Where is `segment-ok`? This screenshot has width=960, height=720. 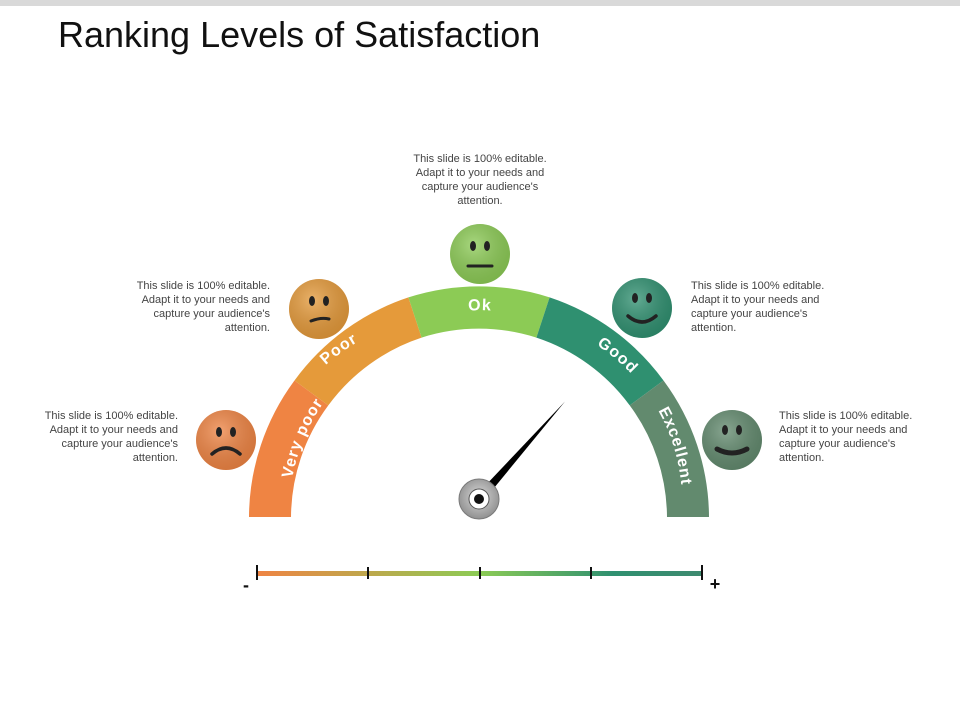 segment-ok is located at coordinates (479, 312).